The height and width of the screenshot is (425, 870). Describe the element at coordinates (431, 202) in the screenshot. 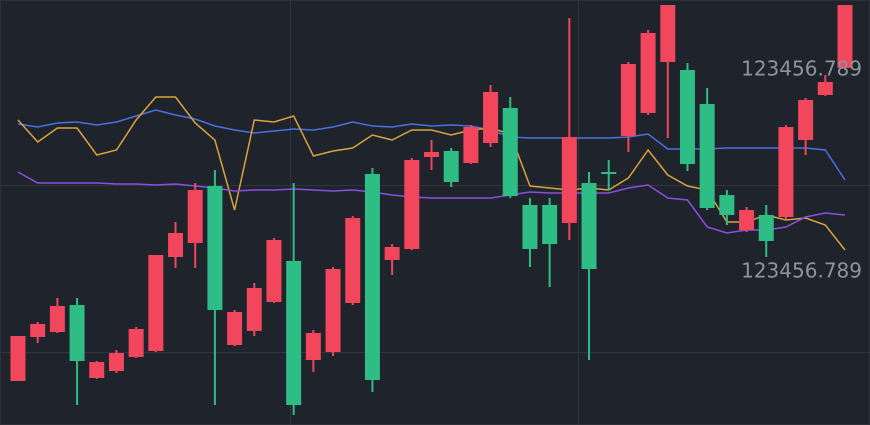

I see `indicator-line` at that location.